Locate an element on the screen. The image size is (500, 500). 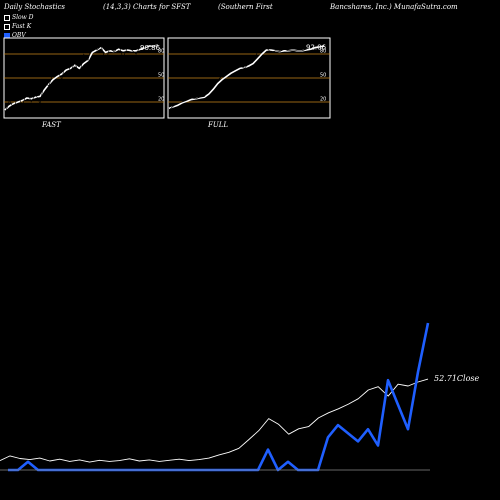
close-price-line is located at coordinates (214, 420).